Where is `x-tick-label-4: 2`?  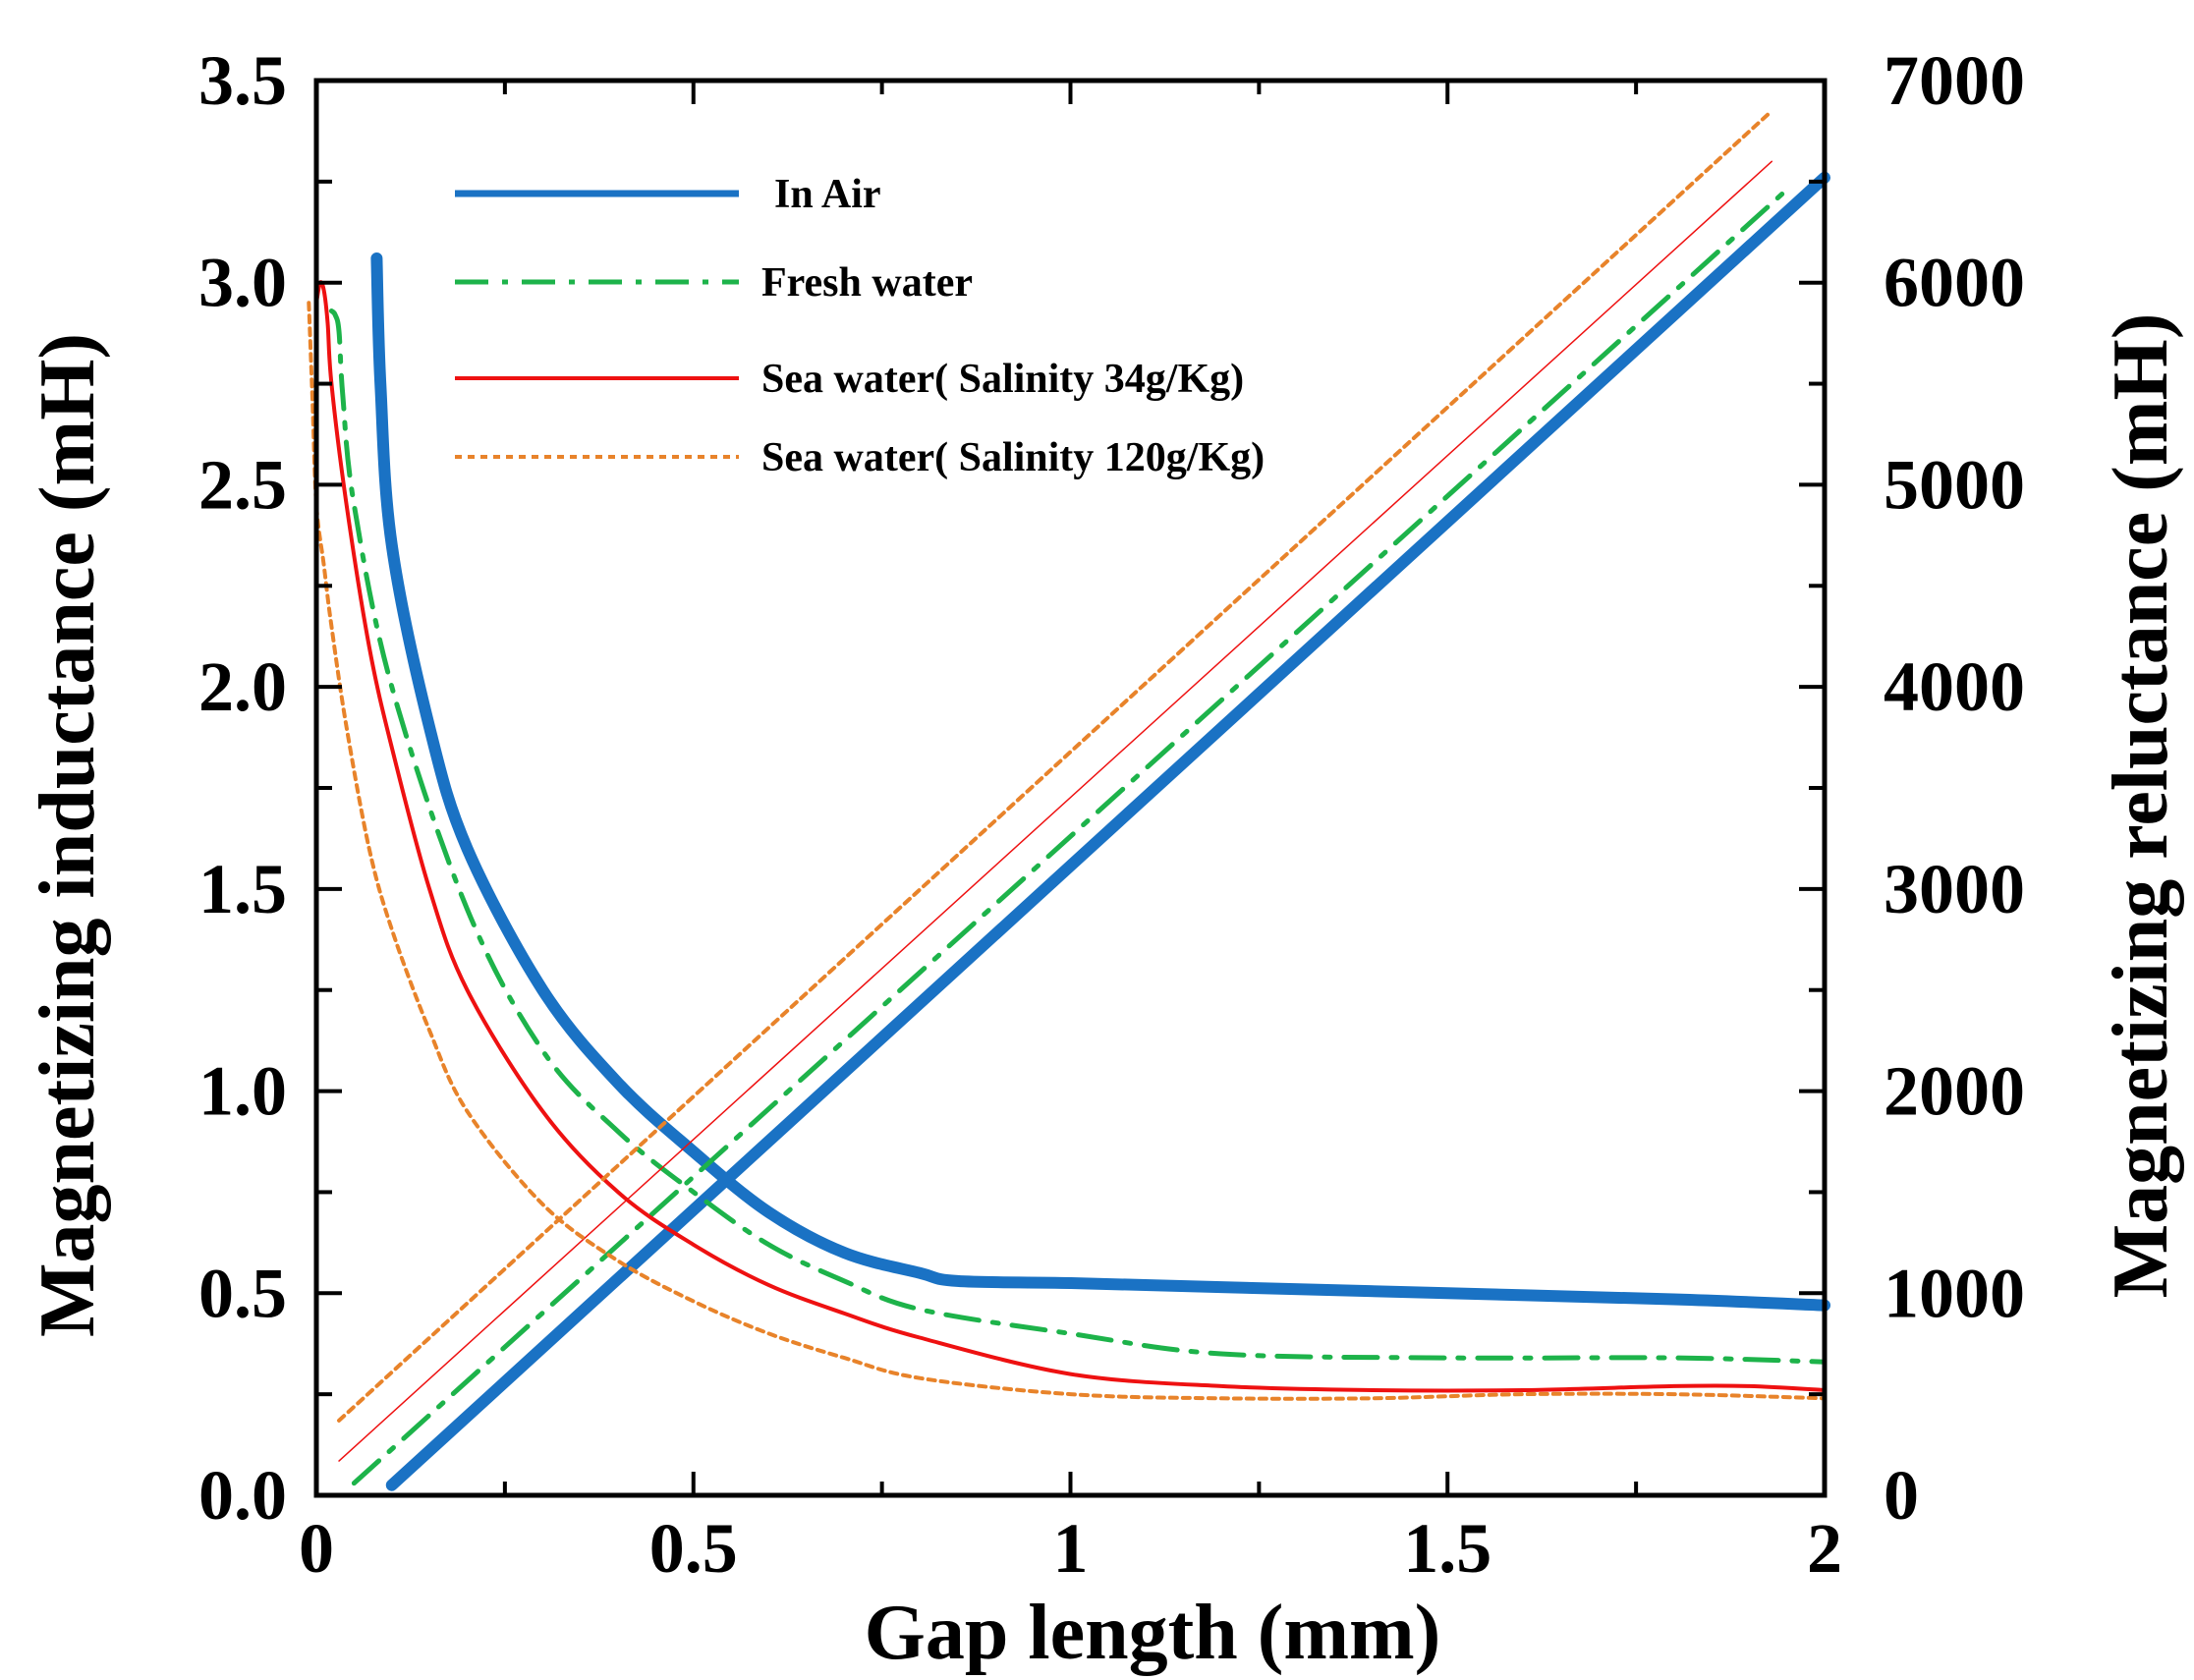 x-tick-label-4: 2 is located at coordinates (1825, 1548).